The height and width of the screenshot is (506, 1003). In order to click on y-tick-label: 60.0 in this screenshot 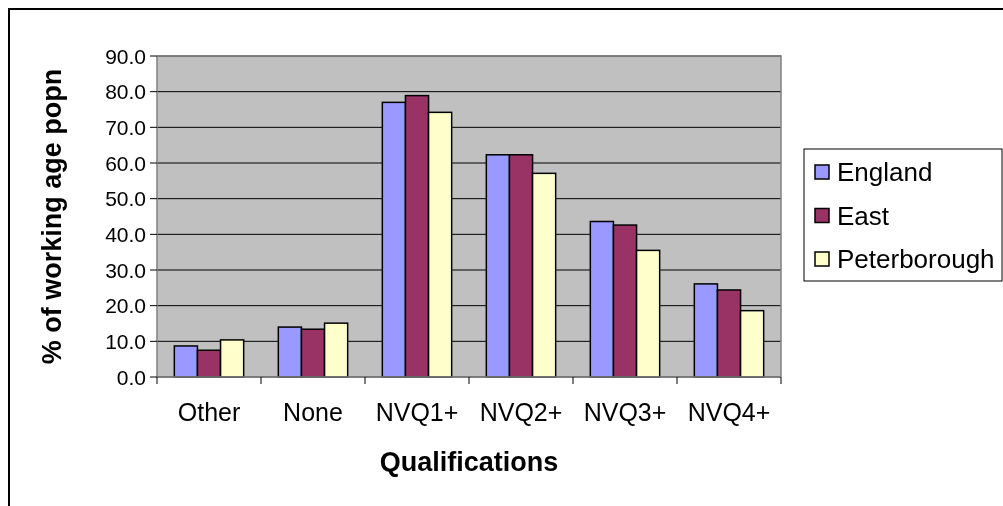, I will do `click(125, 163)`.